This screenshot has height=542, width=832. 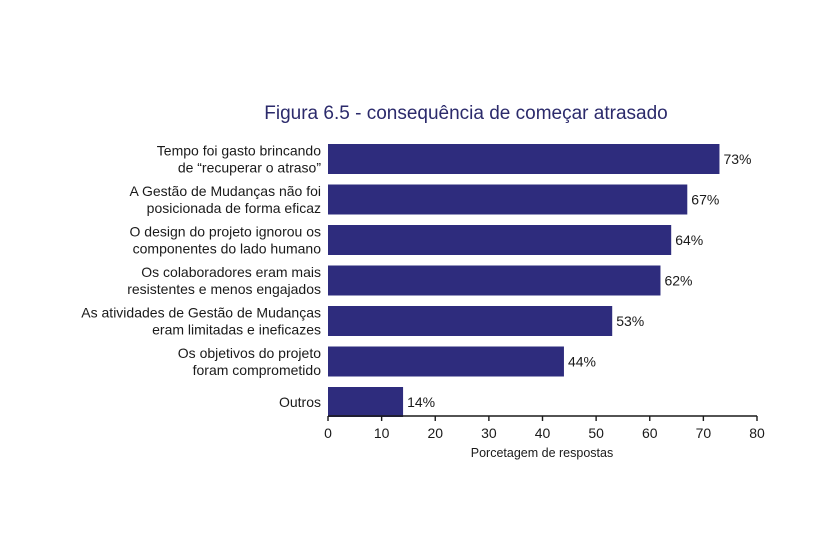 What do you see at coordinates (382, 433) in the screenshot?
I see `x-tick-label-1: 10` at bounding box center [382, 433].